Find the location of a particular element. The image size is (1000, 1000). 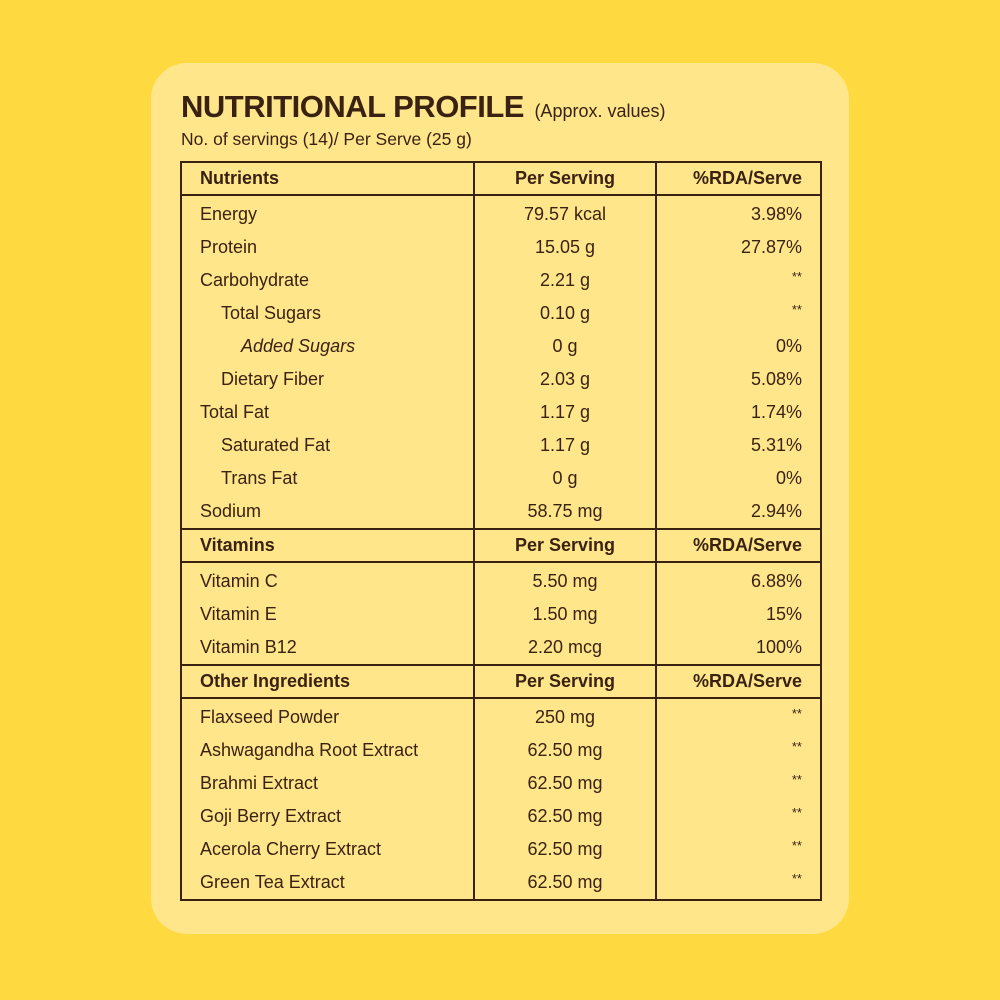

table-row: Added Sugars 0 g 0% is located at coordinates (501, 346).